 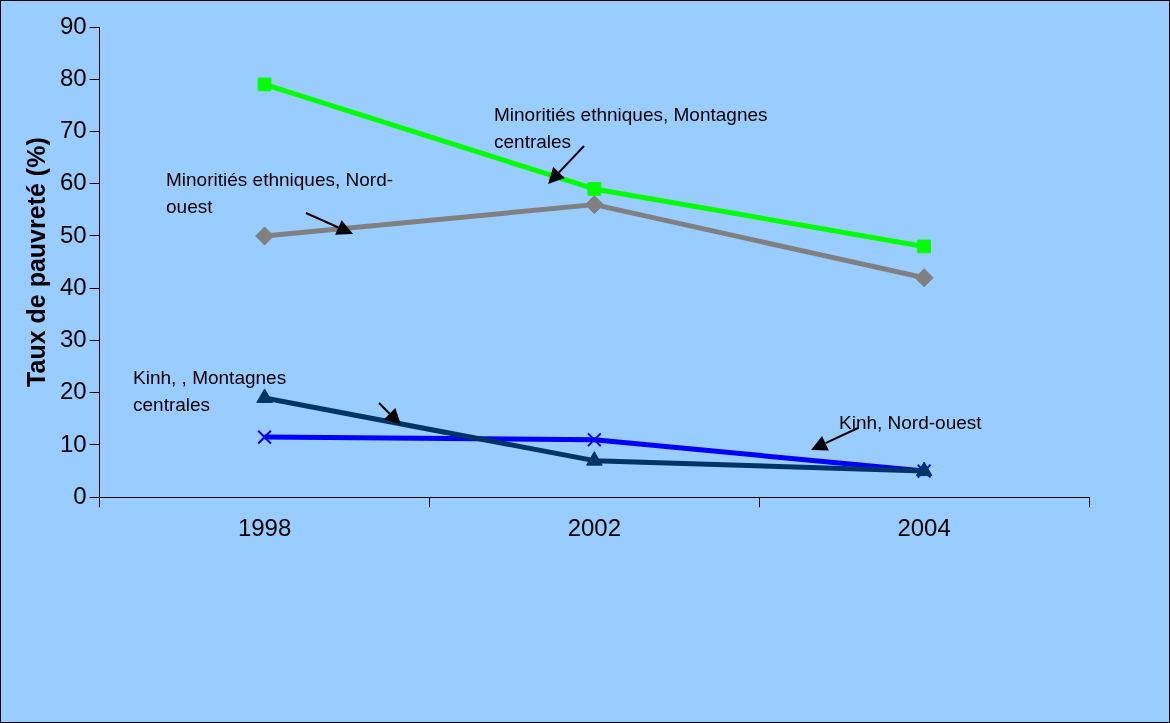 What do you see at coordinates (73, 391) in the screenshot?
I see `y-tick-label: 20` at bounding box center [73, 391].